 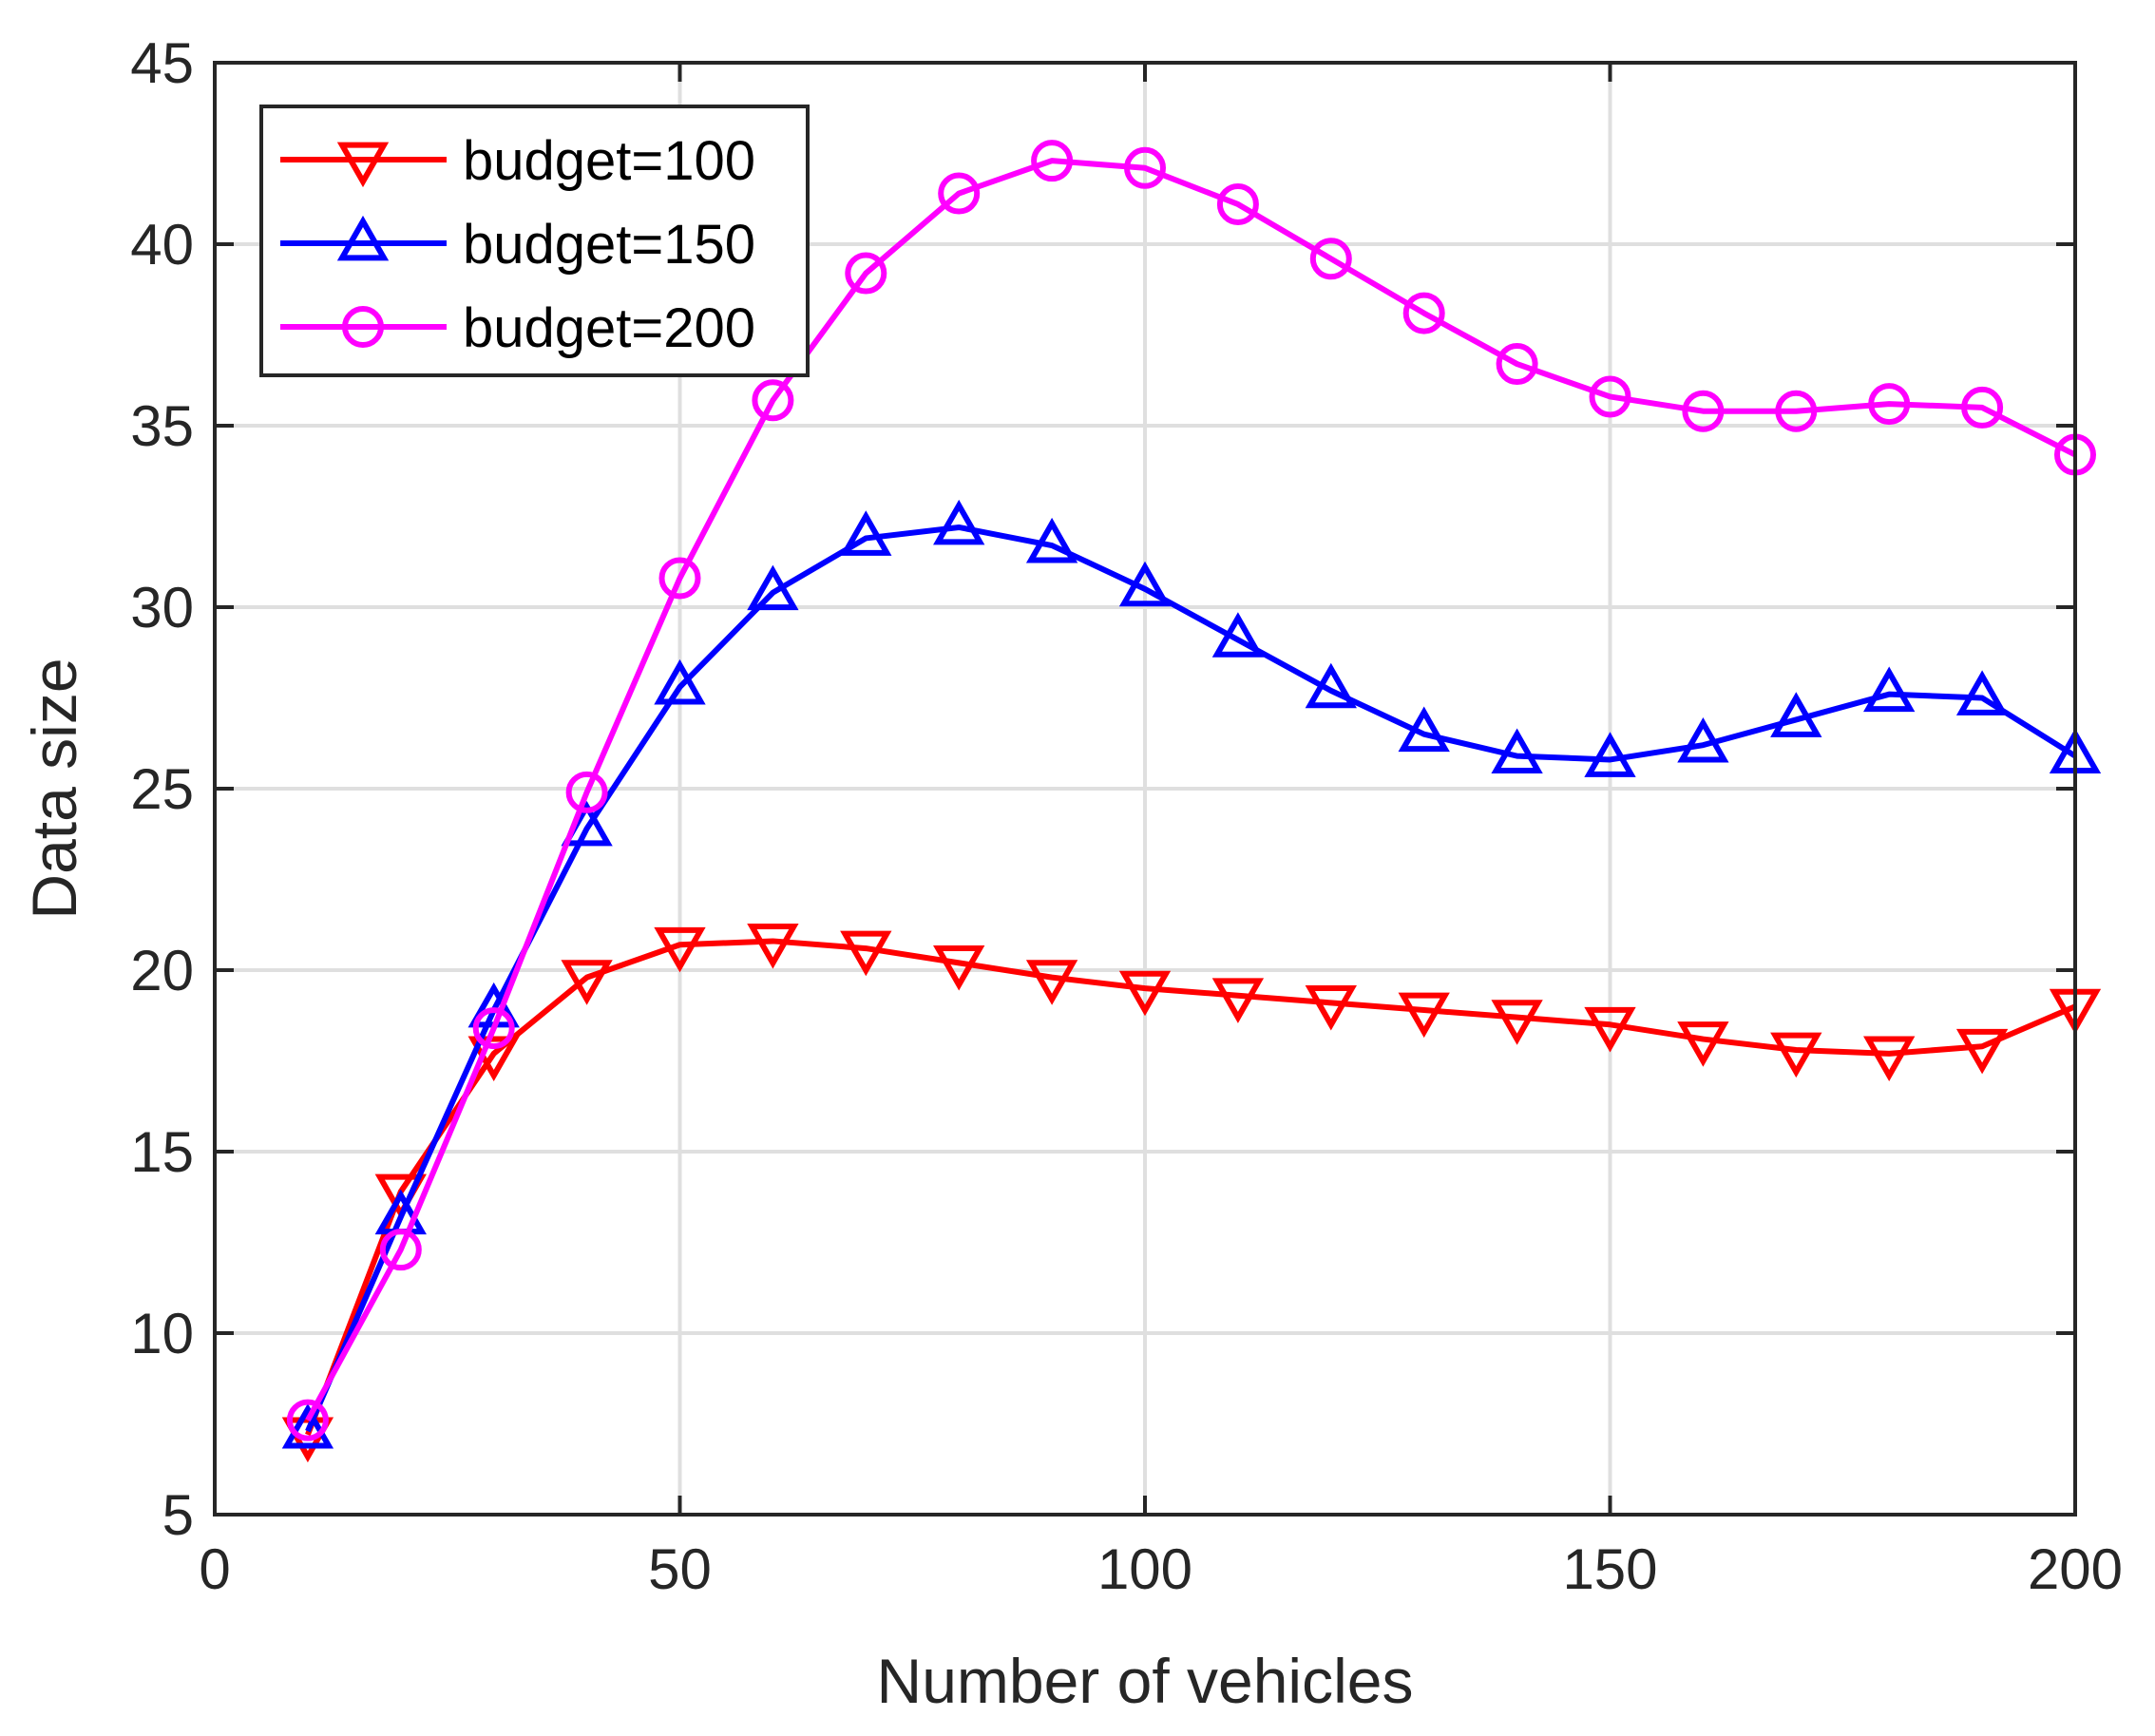 I want to click on legend-entry: budget=200, so click(x=517, y=328).